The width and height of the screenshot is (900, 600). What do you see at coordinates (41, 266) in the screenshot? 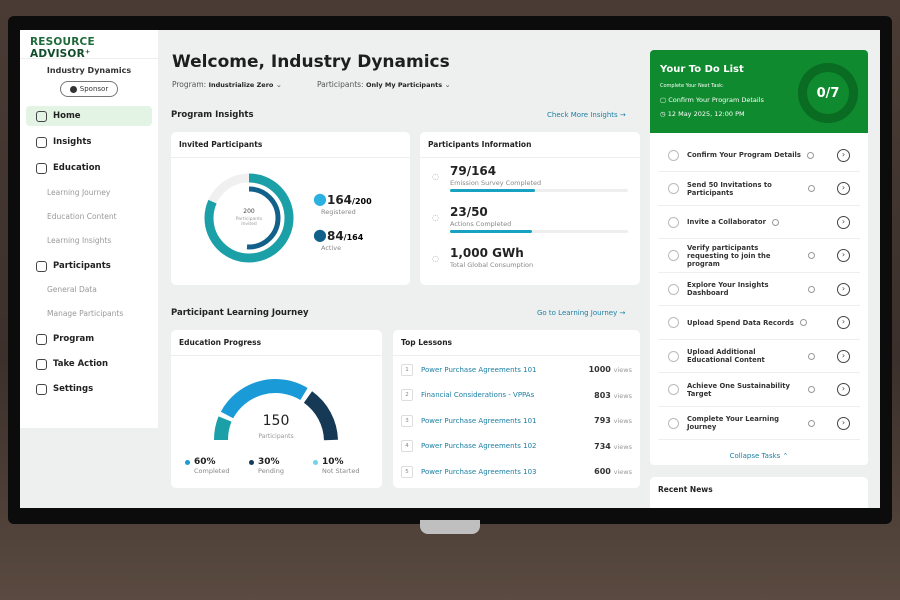
I see `people-icon` at bounding box center [41, 266].